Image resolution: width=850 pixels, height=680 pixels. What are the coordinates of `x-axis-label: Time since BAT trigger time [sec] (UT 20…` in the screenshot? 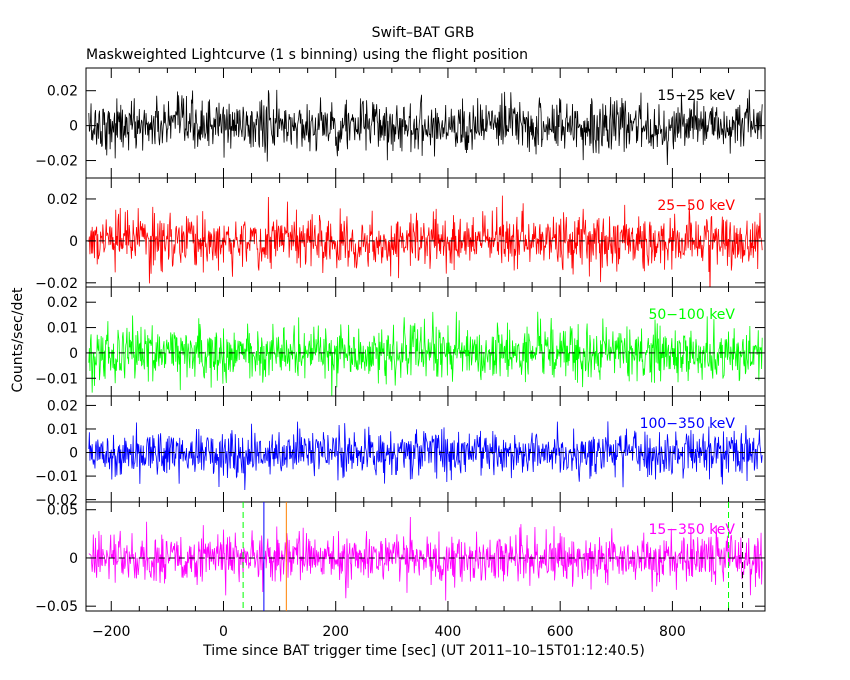 It's located at (423, 651).